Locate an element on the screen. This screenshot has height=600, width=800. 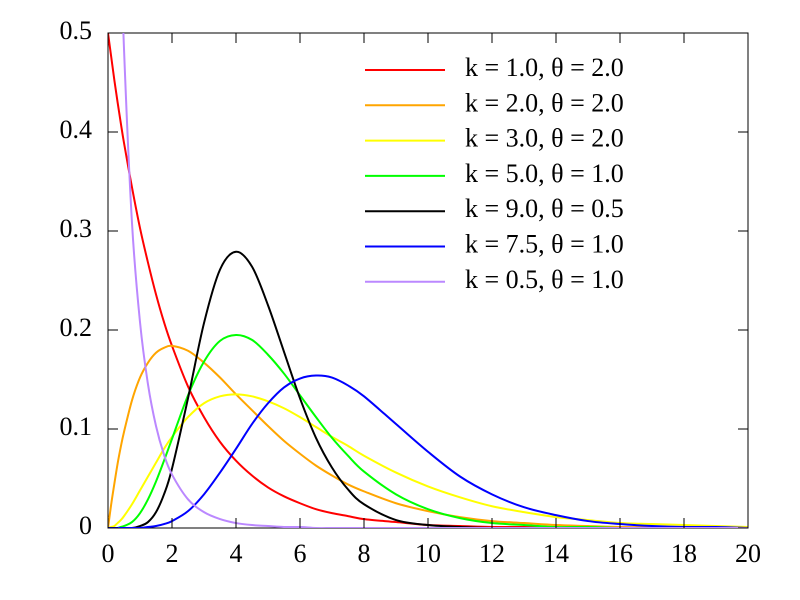
y-tick-label: 0.2 is located at coordinates (76, 327).